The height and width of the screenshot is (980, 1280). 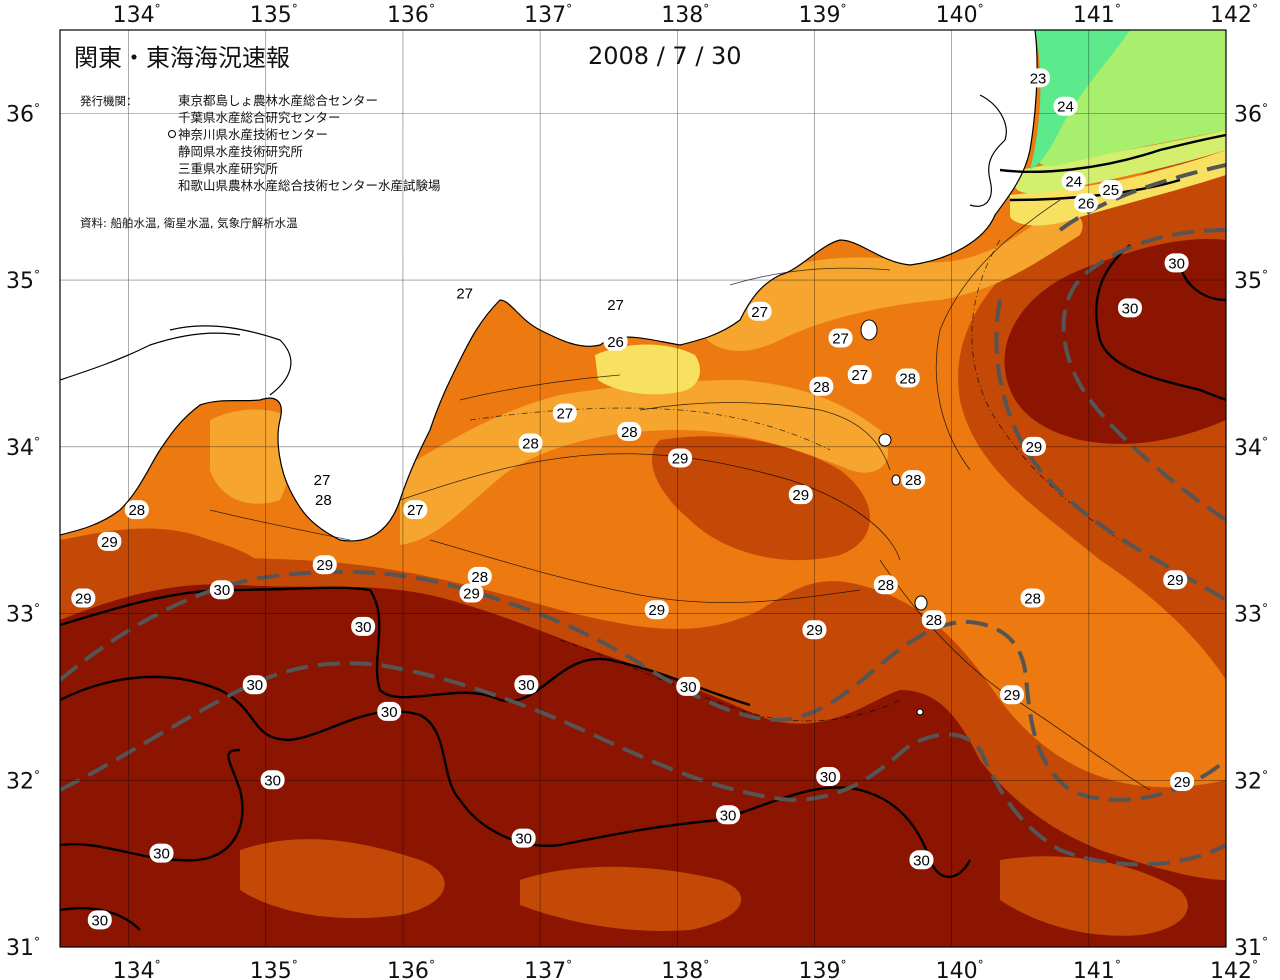 I want to click on isotherm-label: 25, so click(x=1110, y=190).